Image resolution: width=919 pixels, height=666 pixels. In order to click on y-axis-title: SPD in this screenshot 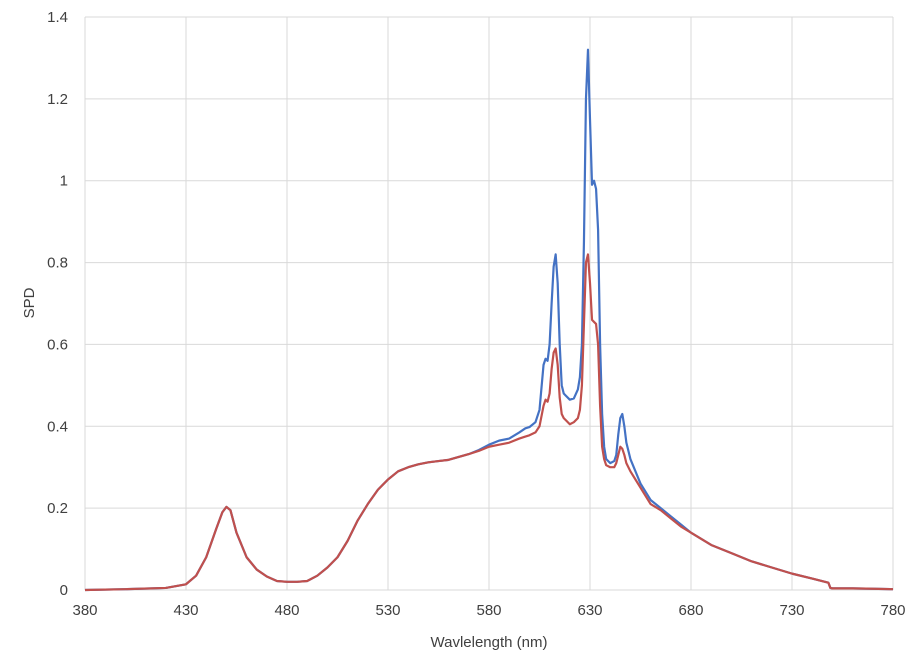, I will do `click(29, 302)`.